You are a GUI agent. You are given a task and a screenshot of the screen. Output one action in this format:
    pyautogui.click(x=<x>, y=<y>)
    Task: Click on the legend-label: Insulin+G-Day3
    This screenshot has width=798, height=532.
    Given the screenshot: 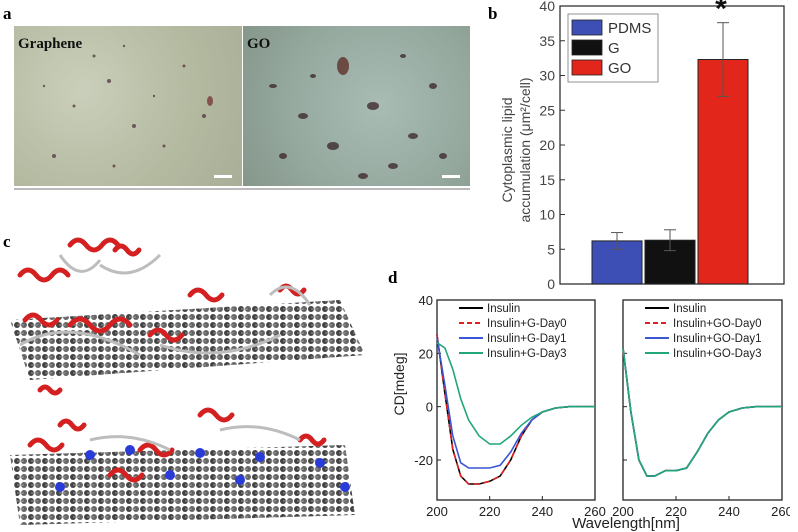 What is the action you would take?
    pyautogui.click(x=527, y=354)
    